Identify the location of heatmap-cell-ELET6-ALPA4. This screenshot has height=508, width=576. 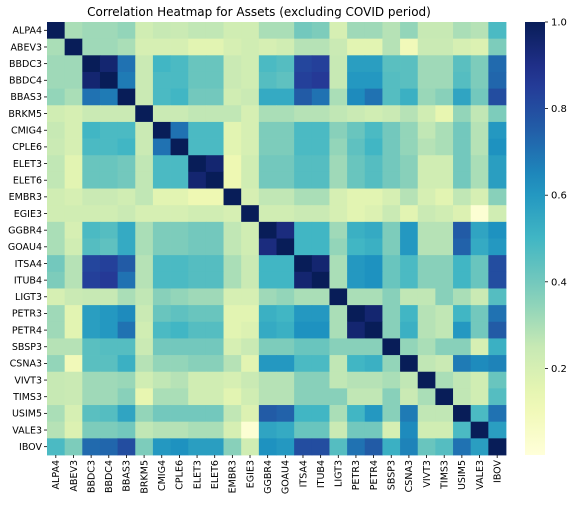
(56, 180).